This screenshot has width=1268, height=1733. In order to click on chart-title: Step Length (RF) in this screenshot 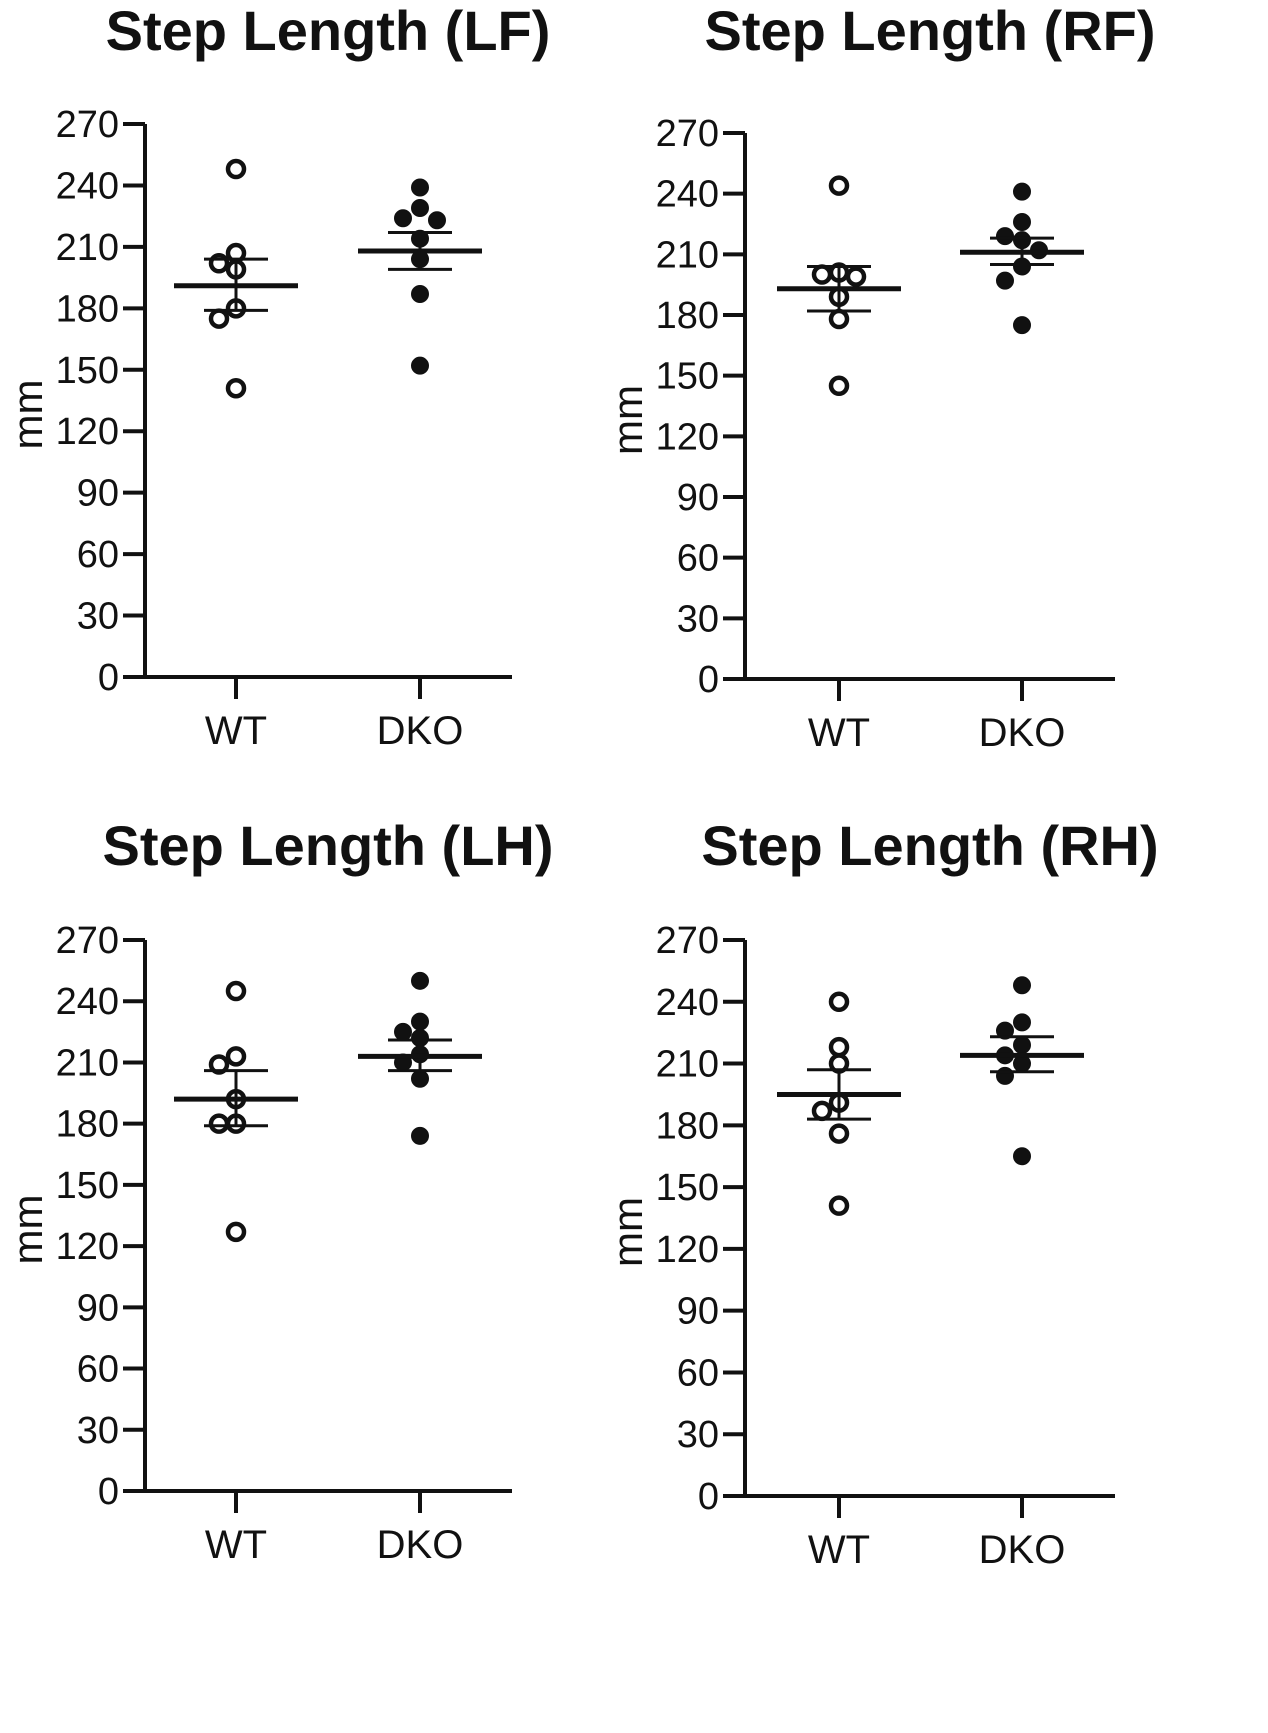, I will do `click(929, 31)`.